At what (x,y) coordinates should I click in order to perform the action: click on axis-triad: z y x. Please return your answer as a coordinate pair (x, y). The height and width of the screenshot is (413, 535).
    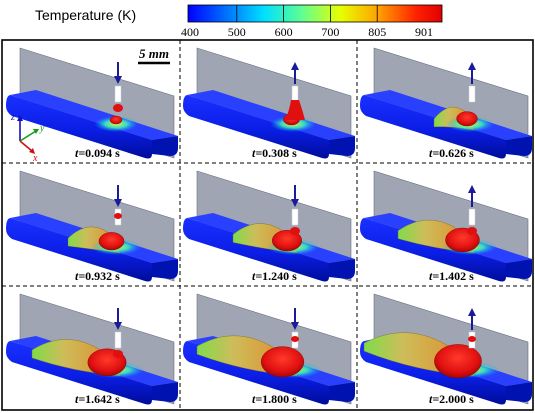
    Looking at the image, I should click on (27, 138).